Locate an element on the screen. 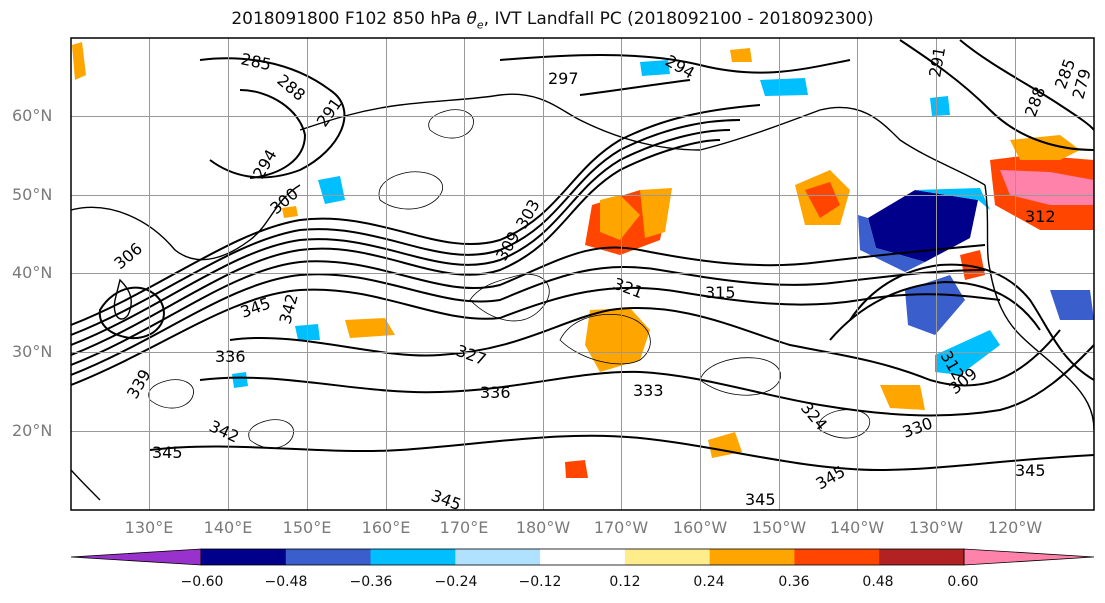 Image resolution: width=1105 pixels, height=603 pixels. colorbar-tick-label: 0.36 is located at coordinates (794, 582).